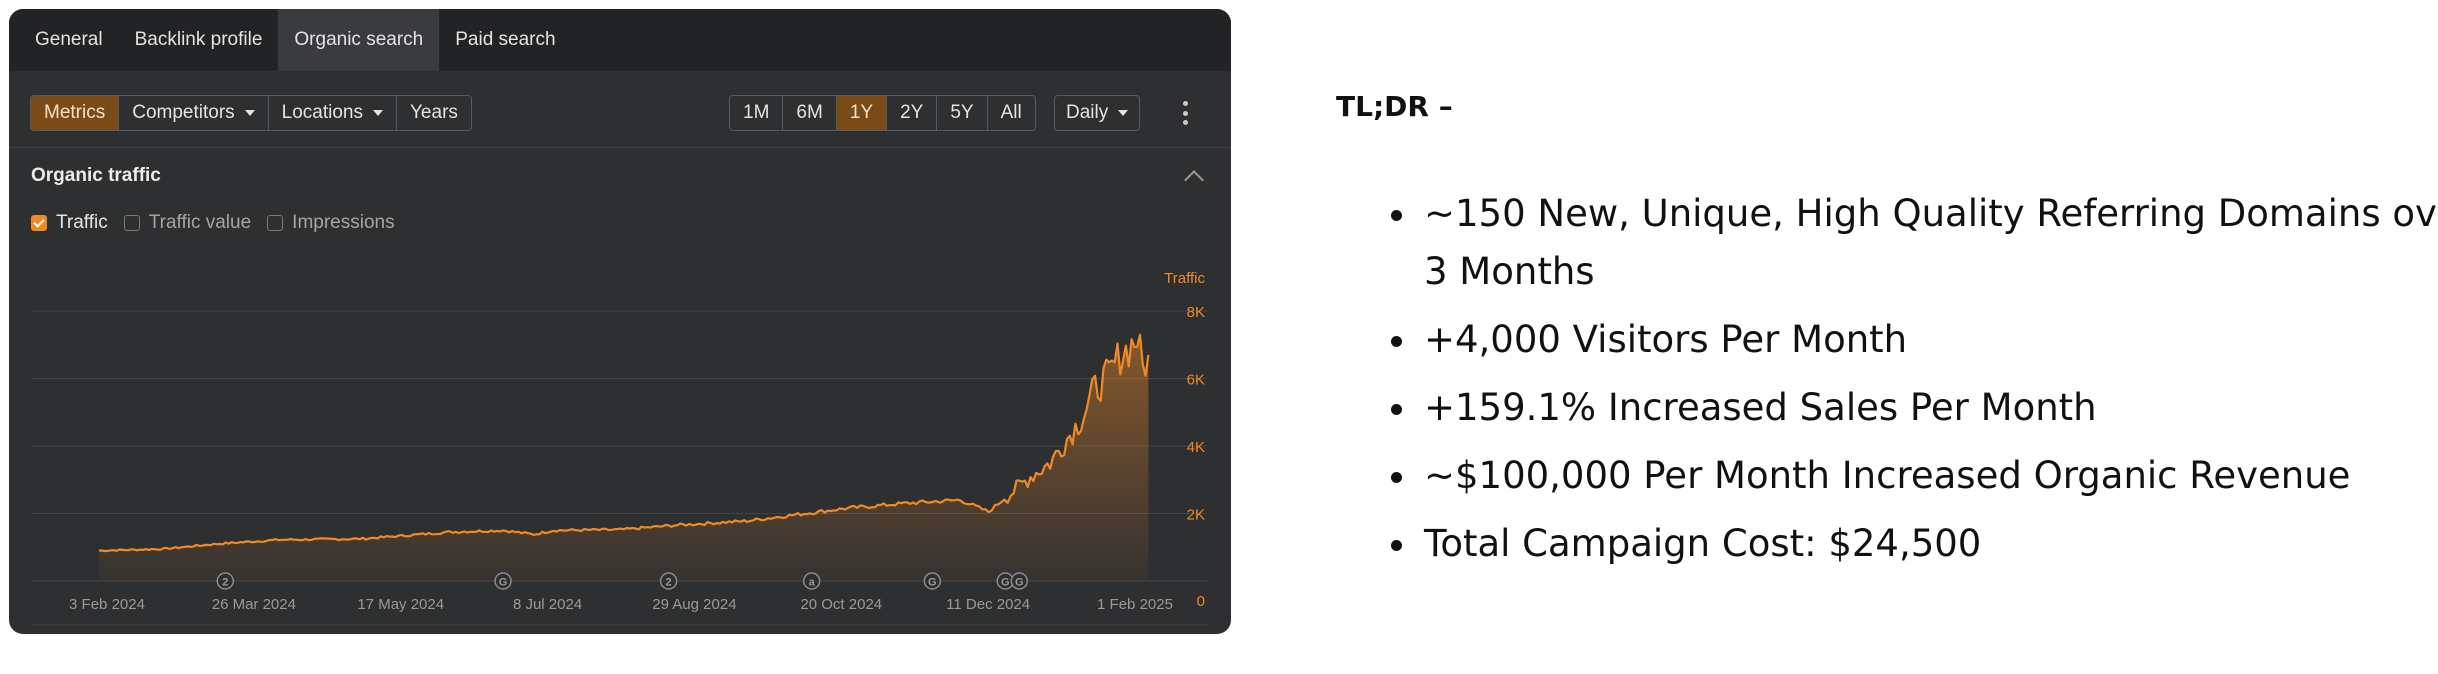 Image resolution: width=2438 pixels, height=674 pixels. I want to click on impressions-checkbox: Impressions, so click(331, 223).